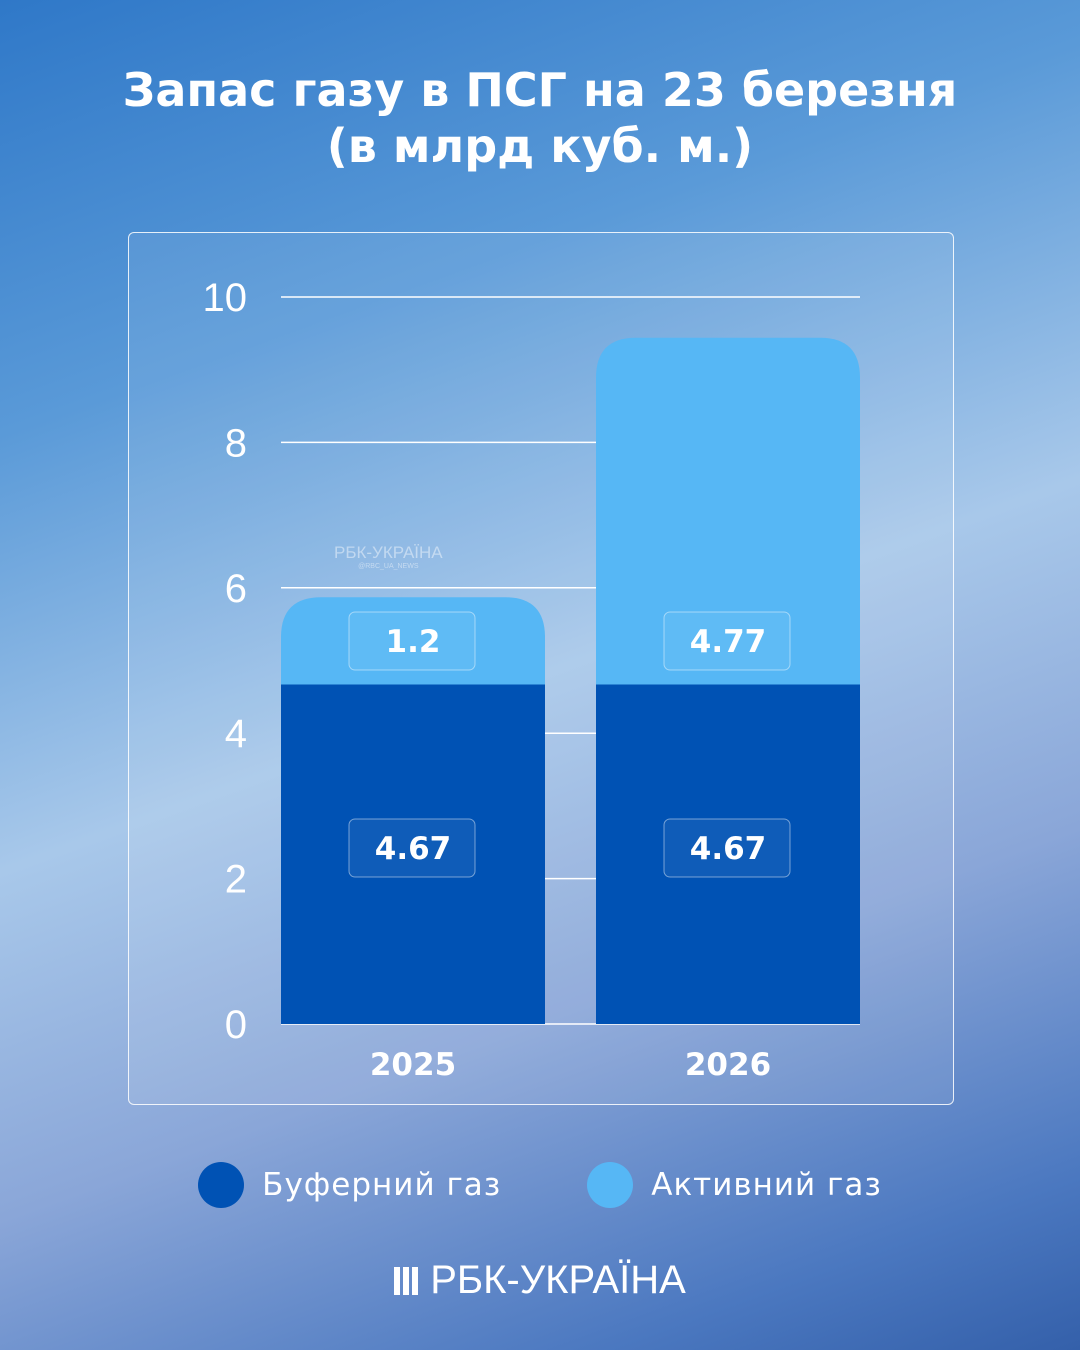 Image resolution: width=1080 pixels, height=1350 pixels. Describe the element at coordinates (540, 90) in the screenshot. I see `title-line: Запас газу в ПСГ на 23 березня` at that location.